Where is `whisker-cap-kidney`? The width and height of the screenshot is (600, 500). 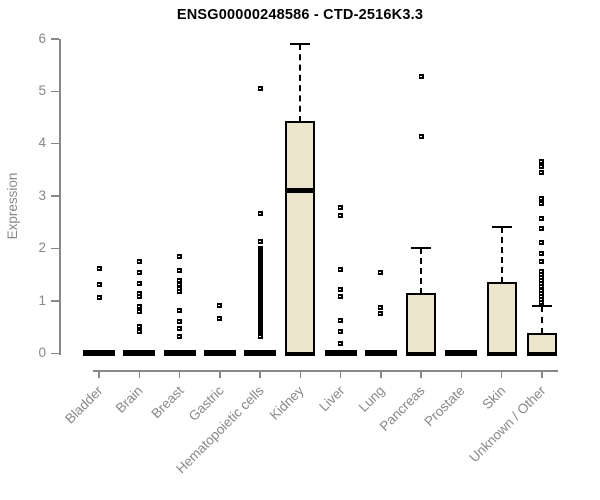 whisker-cap-kidney is located at coordinates (300, 43).